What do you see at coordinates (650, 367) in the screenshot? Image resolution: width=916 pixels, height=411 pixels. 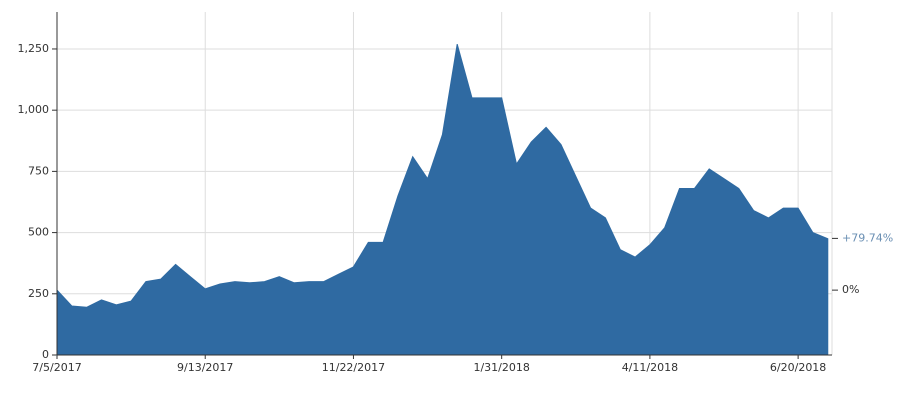 I see `x-tick-label: 4/11/2018` at bounding box center [650, 367].